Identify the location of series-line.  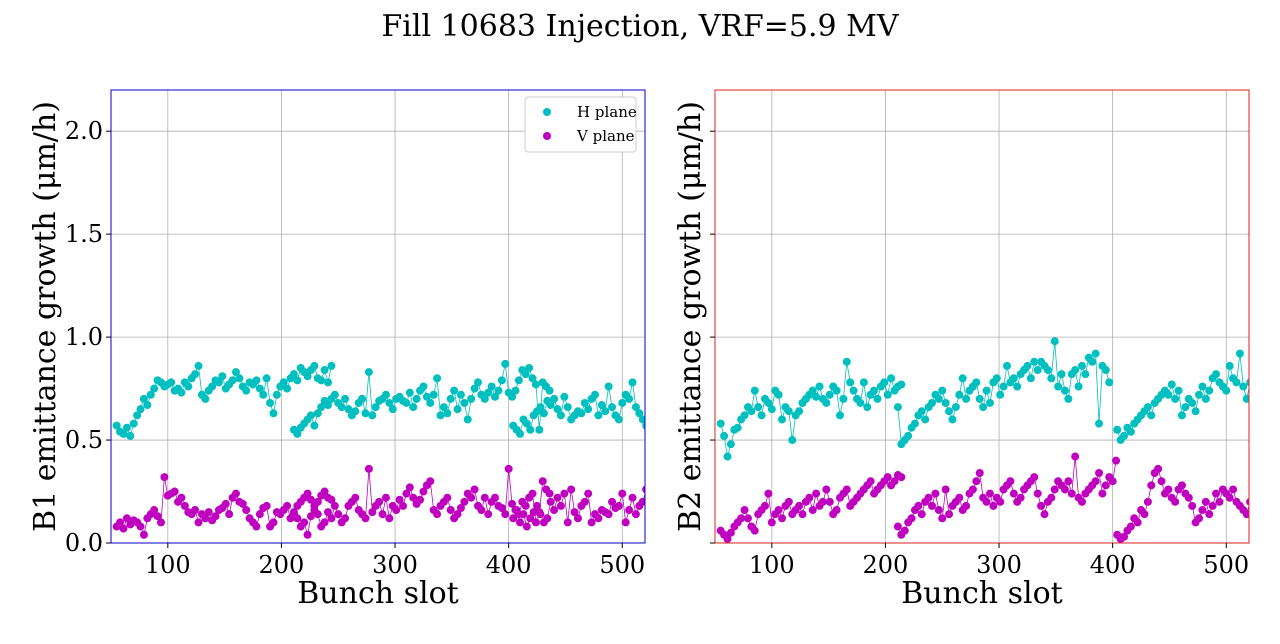
(421, 501).